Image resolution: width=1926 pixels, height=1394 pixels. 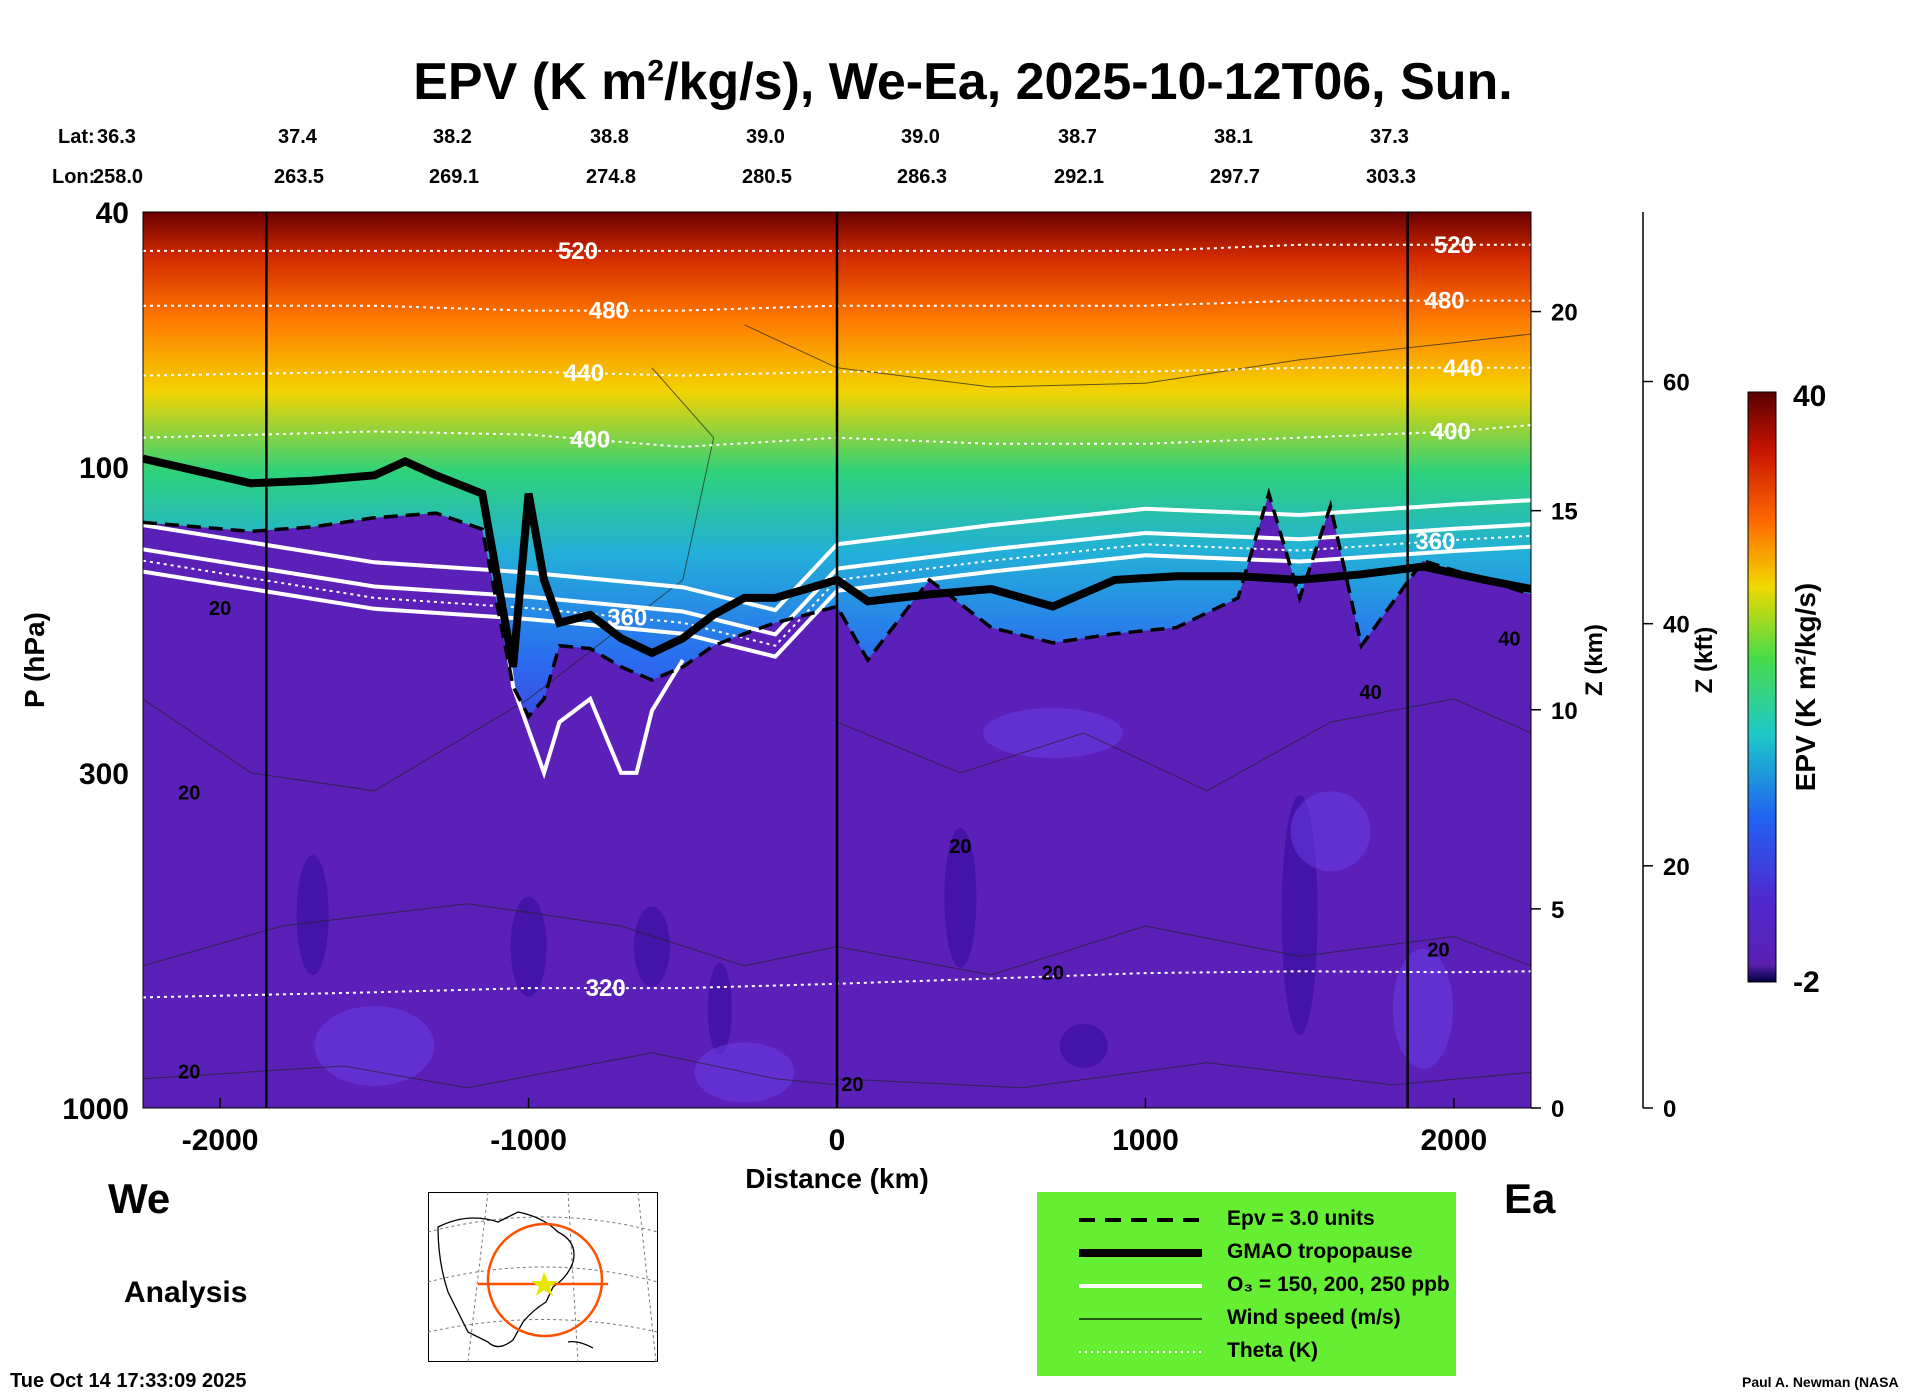 I want to click on tropopause-line, so click(x=837, y=561).